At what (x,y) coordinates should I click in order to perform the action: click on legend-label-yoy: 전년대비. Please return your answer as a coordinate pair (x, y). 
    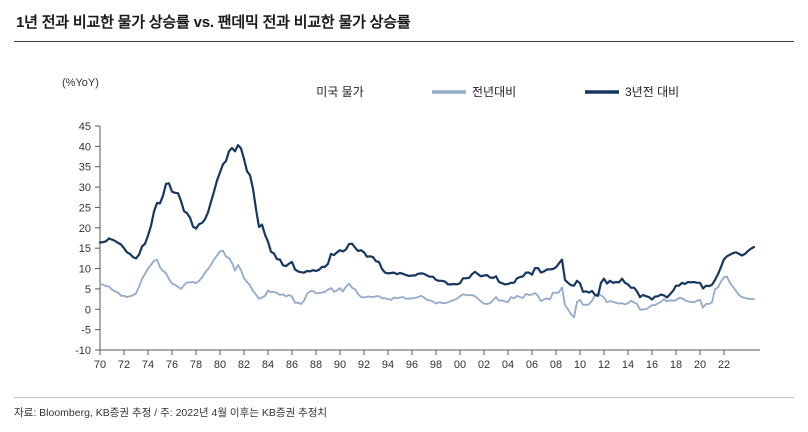
    Looking at the image, I should click on (494, 92).